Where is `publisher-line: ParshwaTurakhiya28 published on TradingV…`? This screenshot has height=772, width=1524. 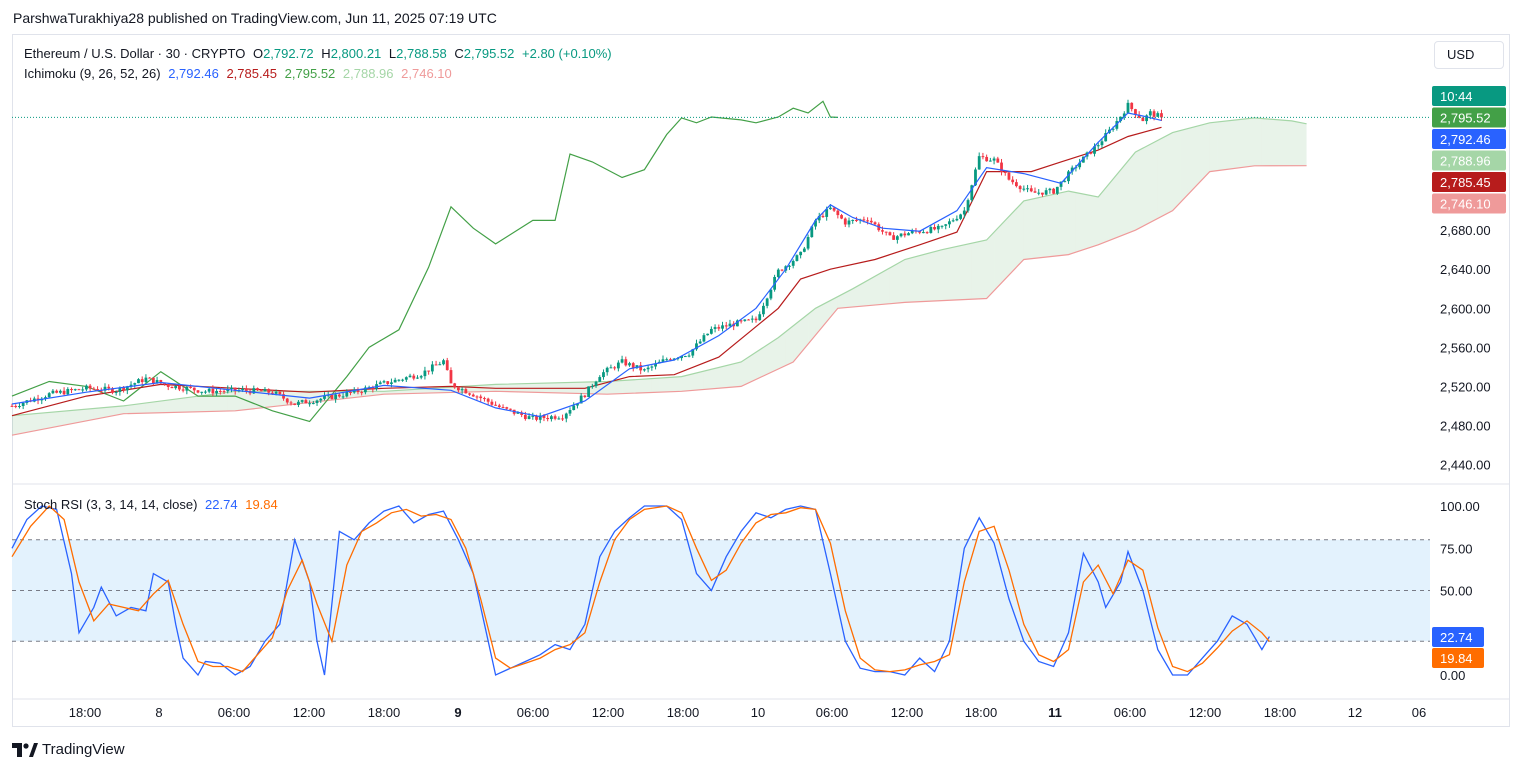 publisher-line: ParshwaTurakhiya28 published on TradingV… is located at coordinates (255, 18).